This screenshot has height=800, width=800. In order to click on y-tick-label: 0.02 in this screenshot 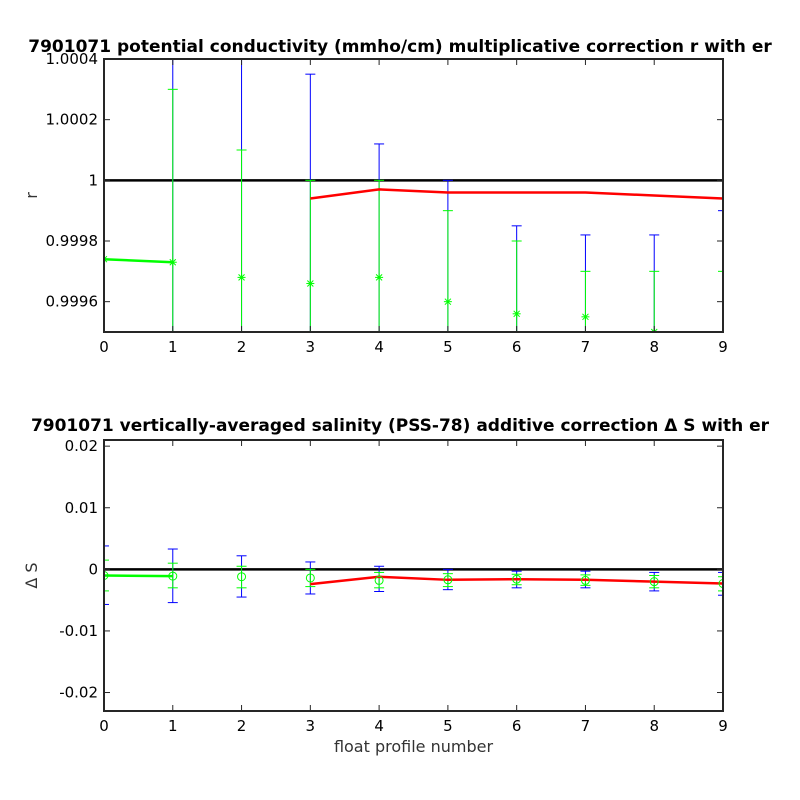, I will do `click(81, 446)`.